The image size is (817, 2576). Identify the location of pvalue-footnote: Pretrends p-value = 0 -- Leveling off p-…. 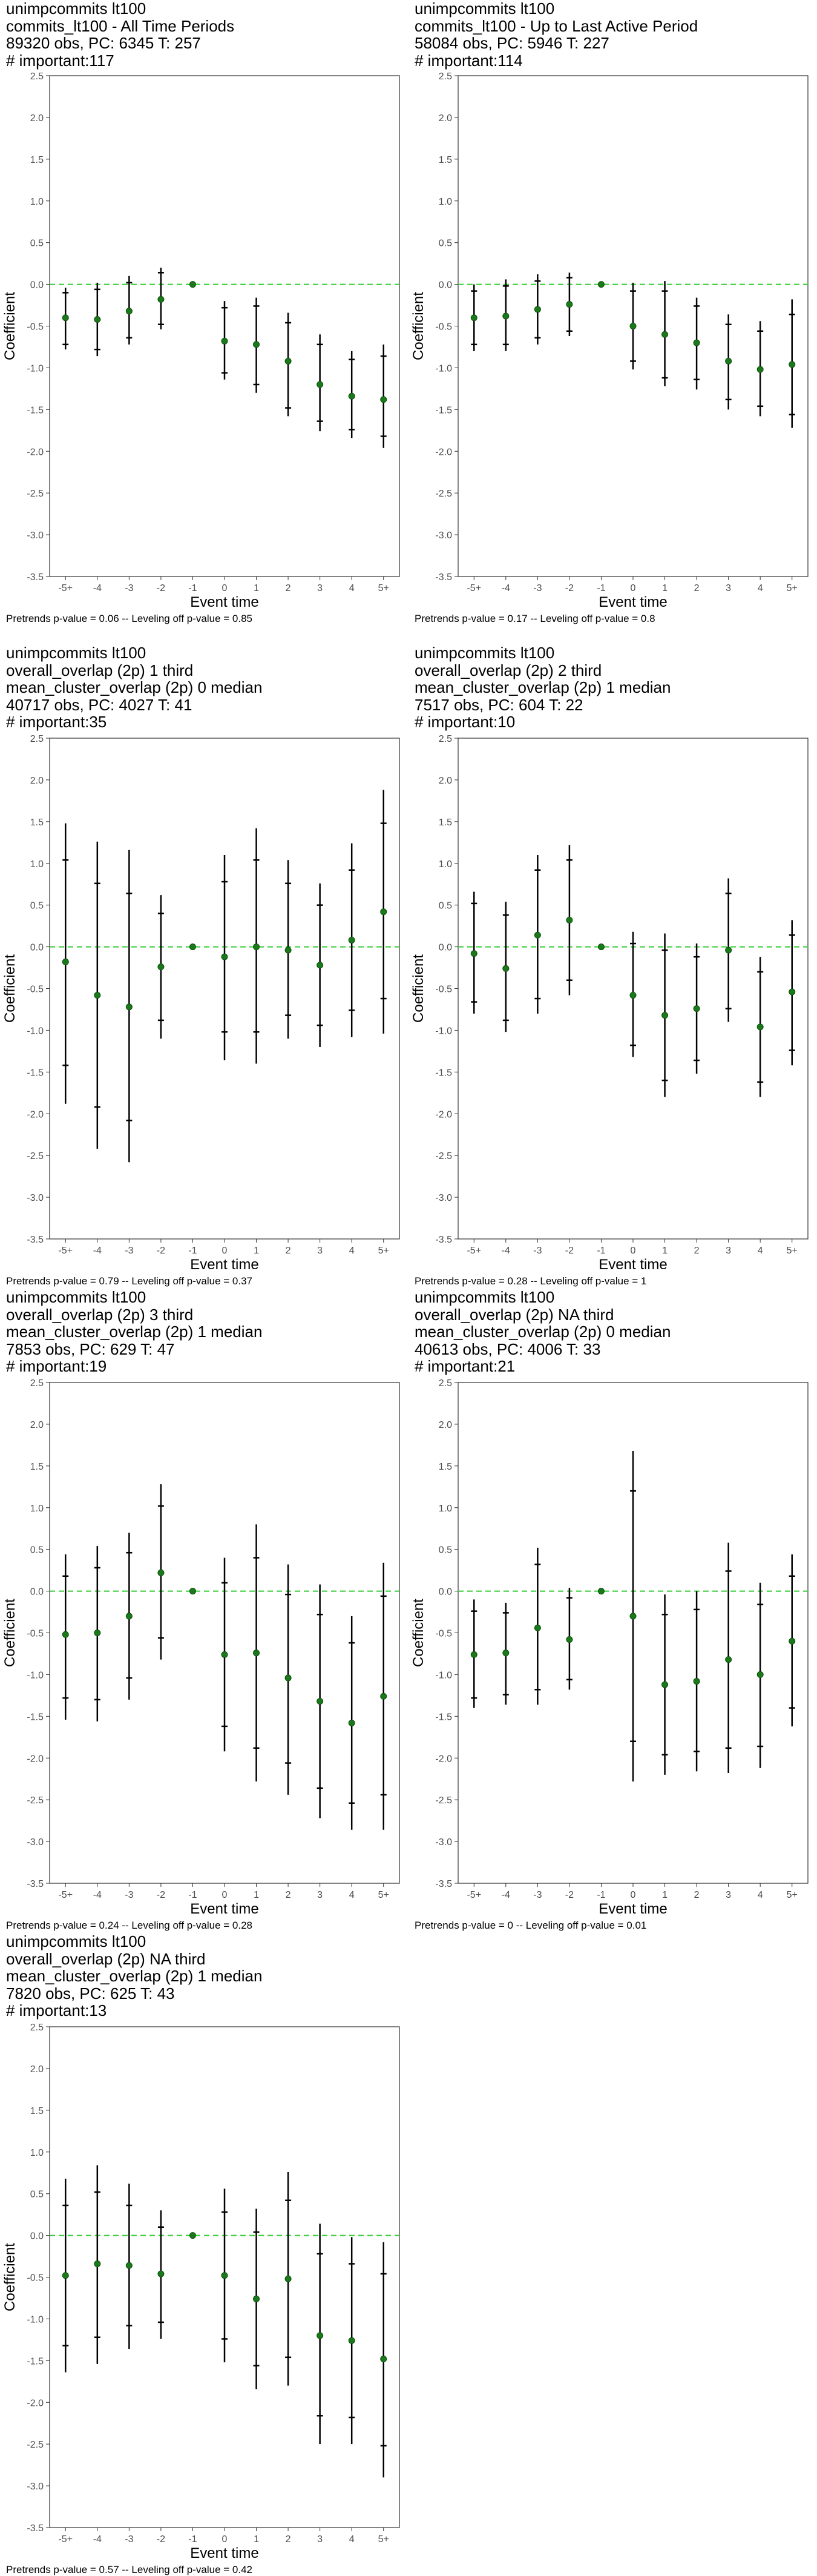
(531, 1925).